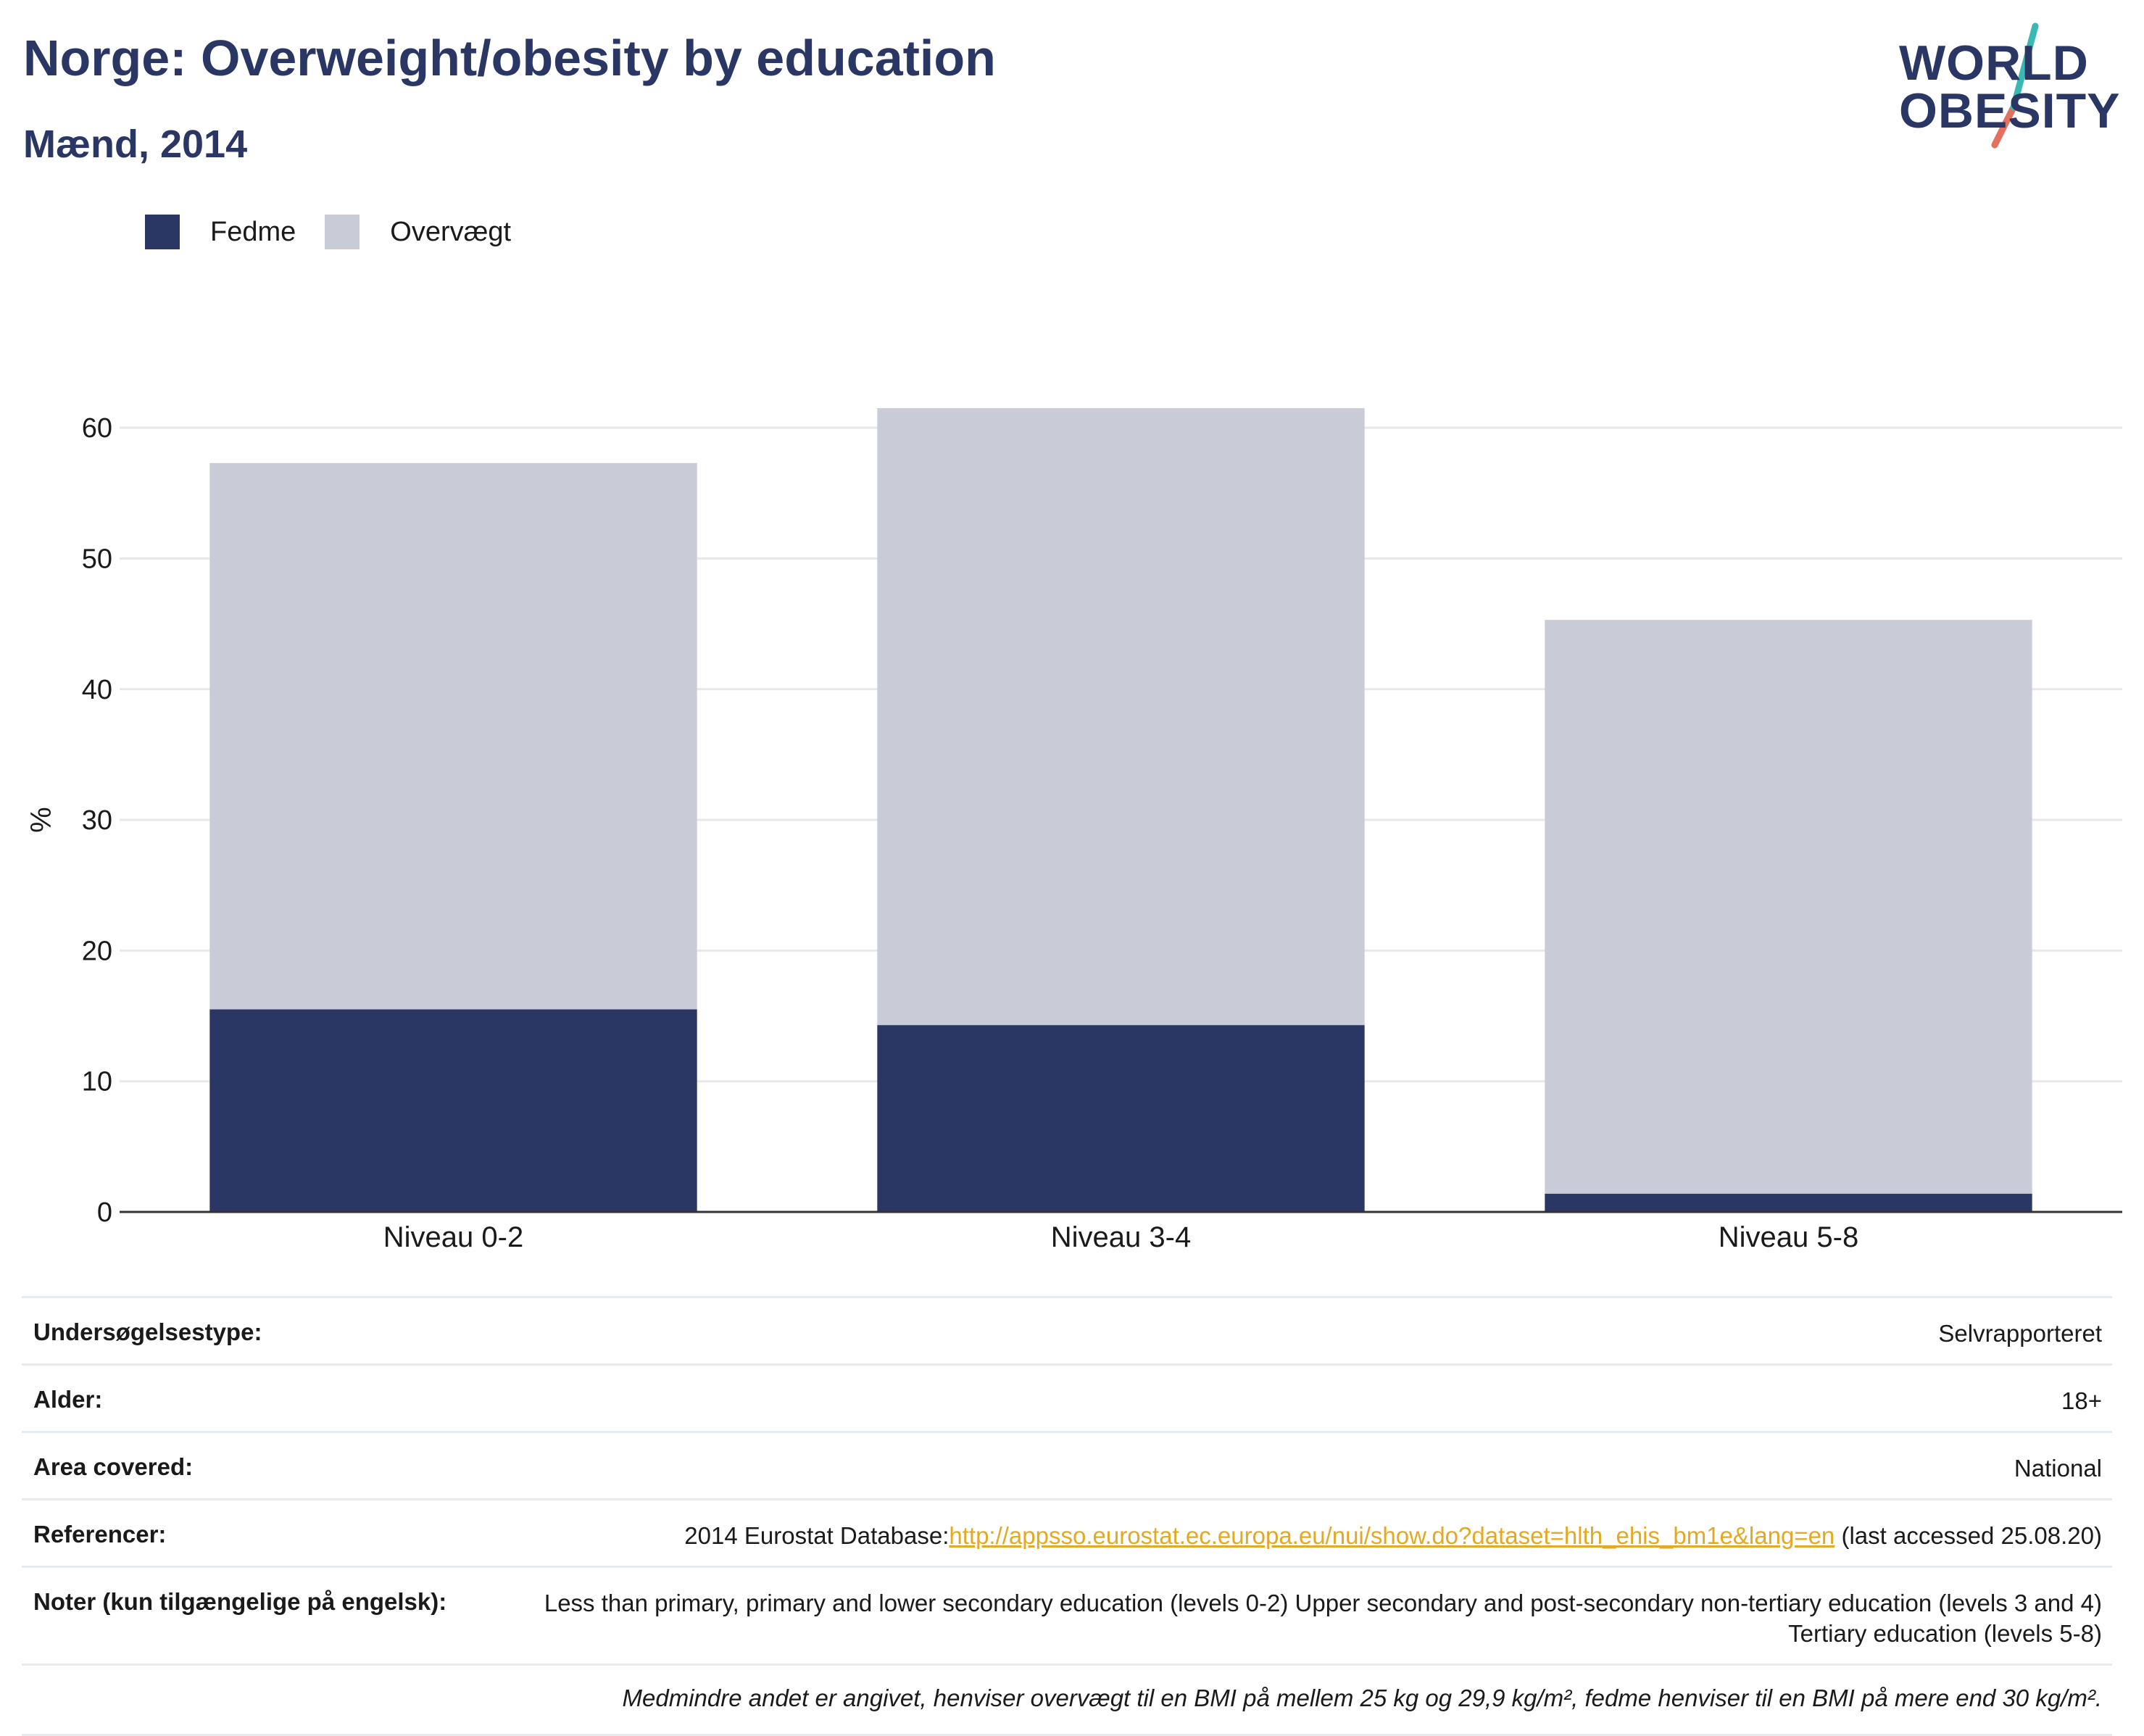  I want to click on meta-key: Alder:, so click(68, 1399).